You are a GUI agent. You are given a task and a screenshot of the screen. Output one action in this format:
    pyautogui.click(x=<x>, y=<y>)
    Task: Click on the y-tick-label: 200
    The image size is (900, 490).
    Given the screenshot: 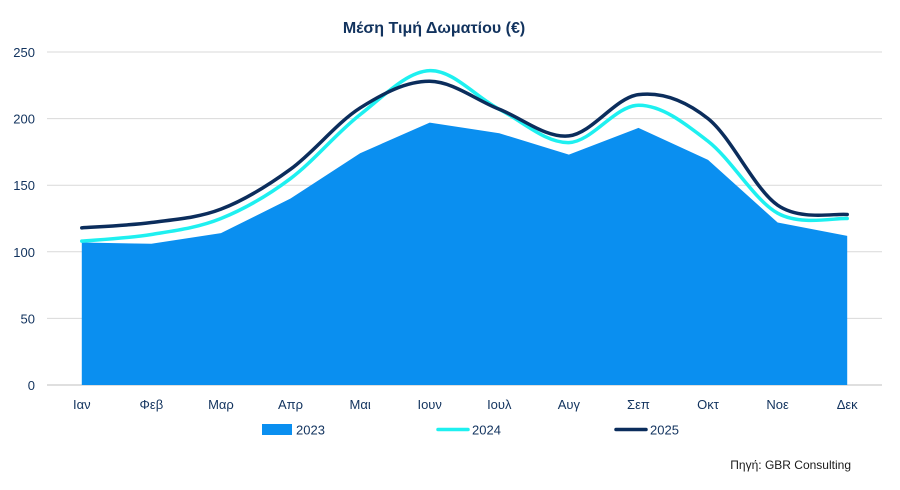 What is the action you would take?
    pyautogui.click(x=24, y=119)
    